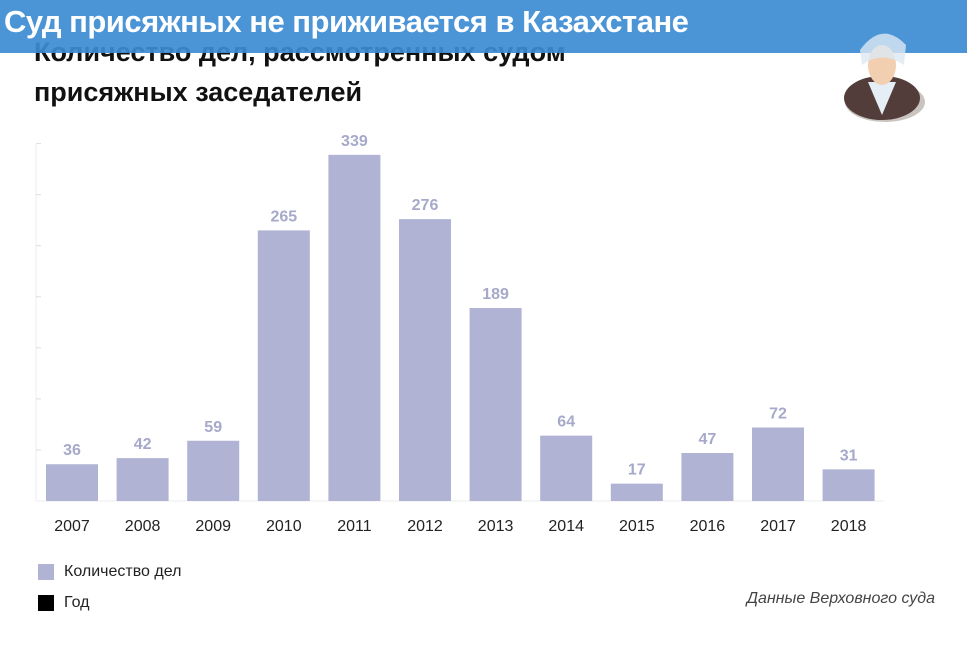 Image resolution: width=967 pixels, height=646 pixels. What do you see at coordinates (283, 216) in the screenshot?
I see `data-label-2010: 265` at bounding box center [283, 216].